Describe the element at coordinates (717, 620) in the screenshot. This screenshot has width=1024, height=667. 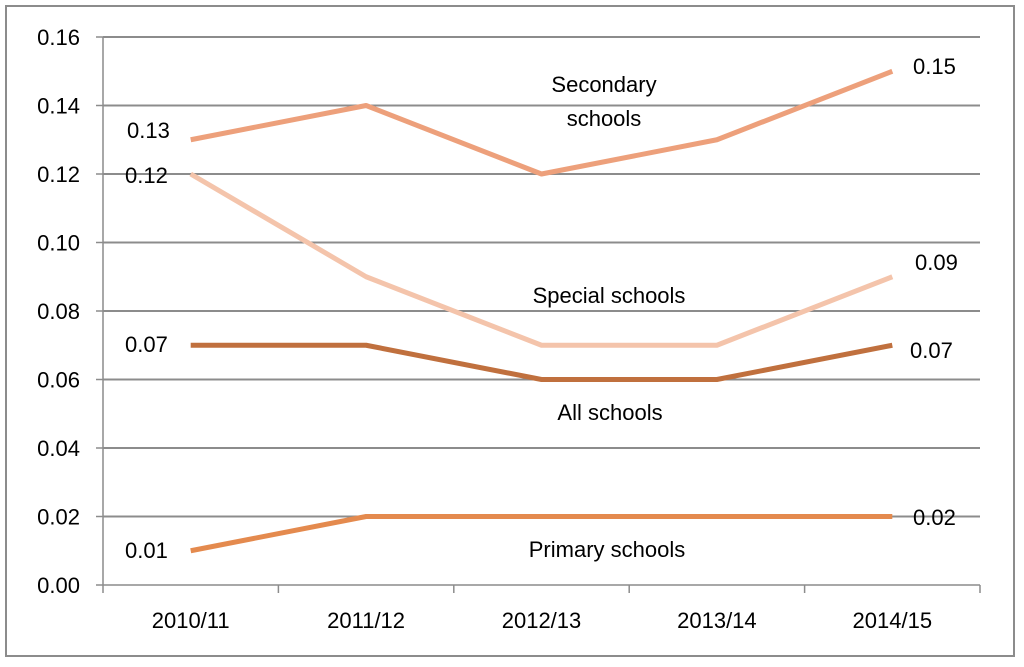
I see `x-tick-label: 2013/14` at that location.